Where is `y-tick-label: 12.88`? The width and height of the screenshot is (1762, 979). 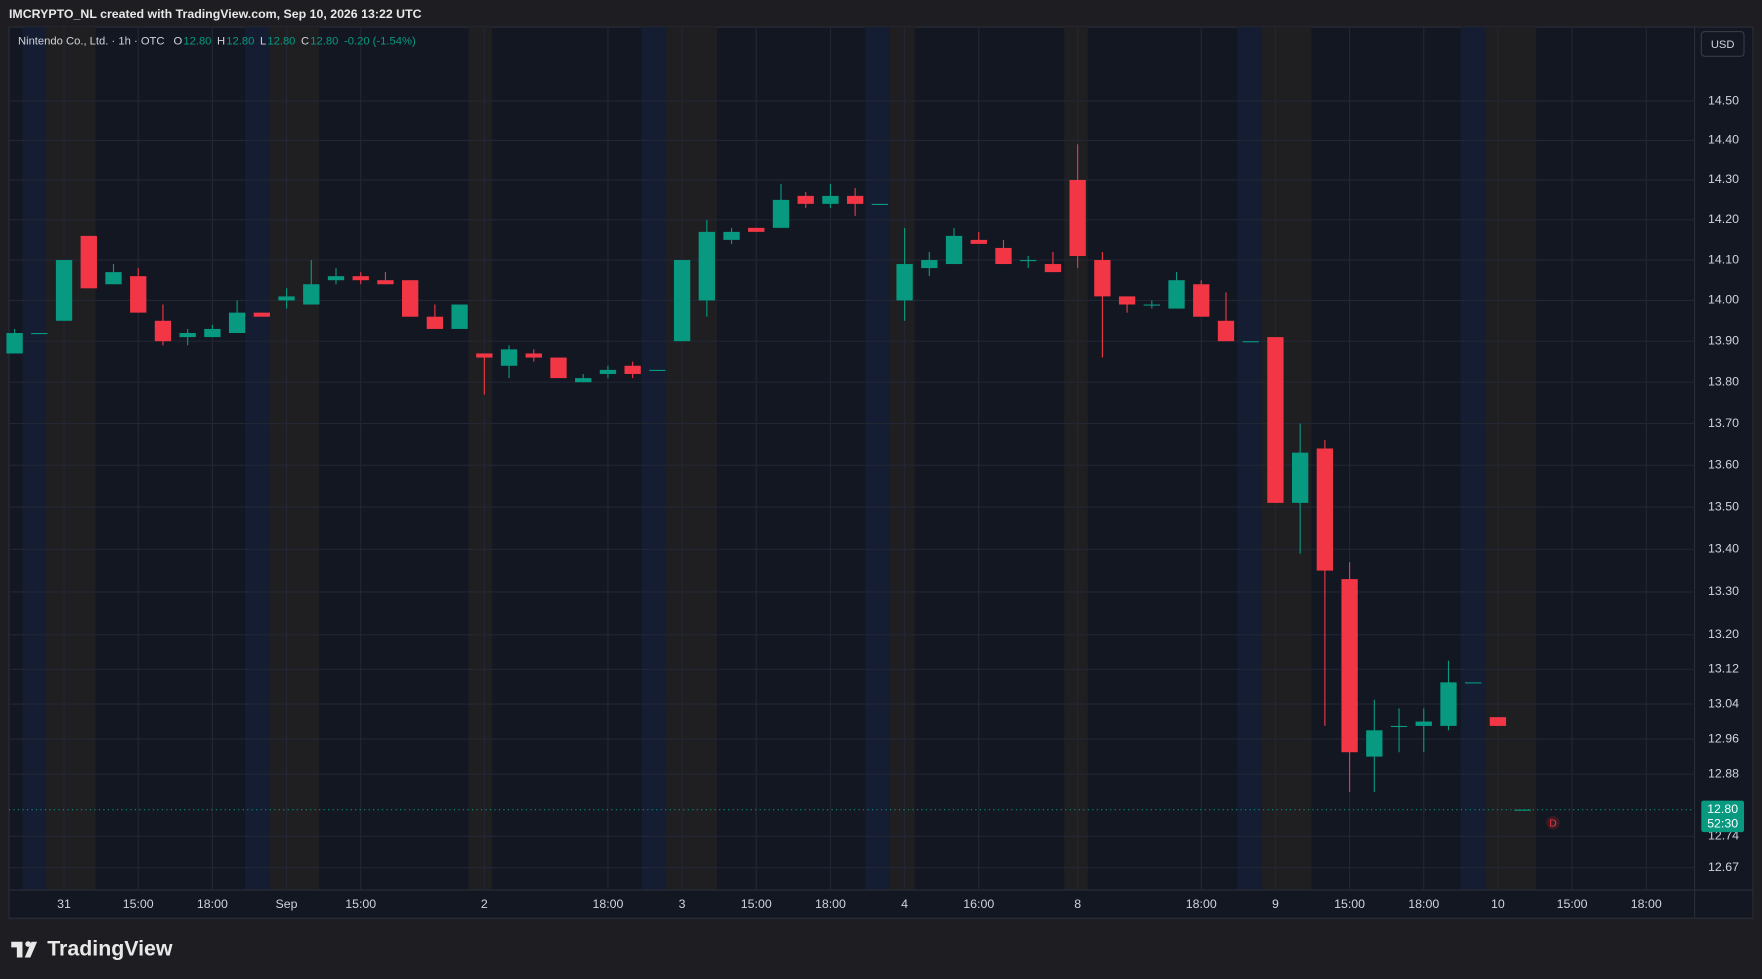
y-tick-label: 12.88 is located at coordinates (1723, 773).